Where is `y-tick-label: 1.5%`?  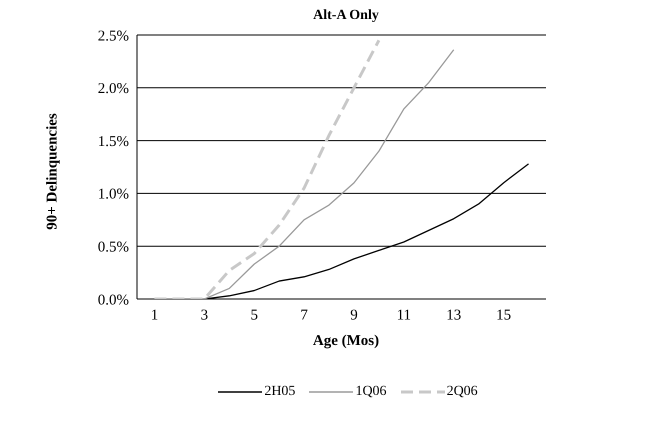
y-tick-label: 1.5% is located at coordinates (113, 142).